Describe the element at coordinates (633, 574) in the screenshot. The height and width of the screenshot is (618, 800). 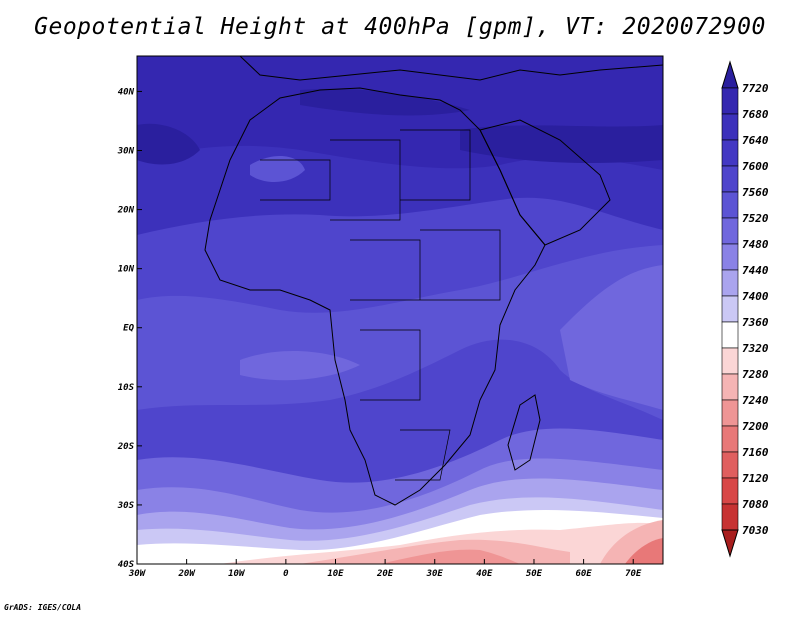
I see `x-tick-label: 70E` at that location.